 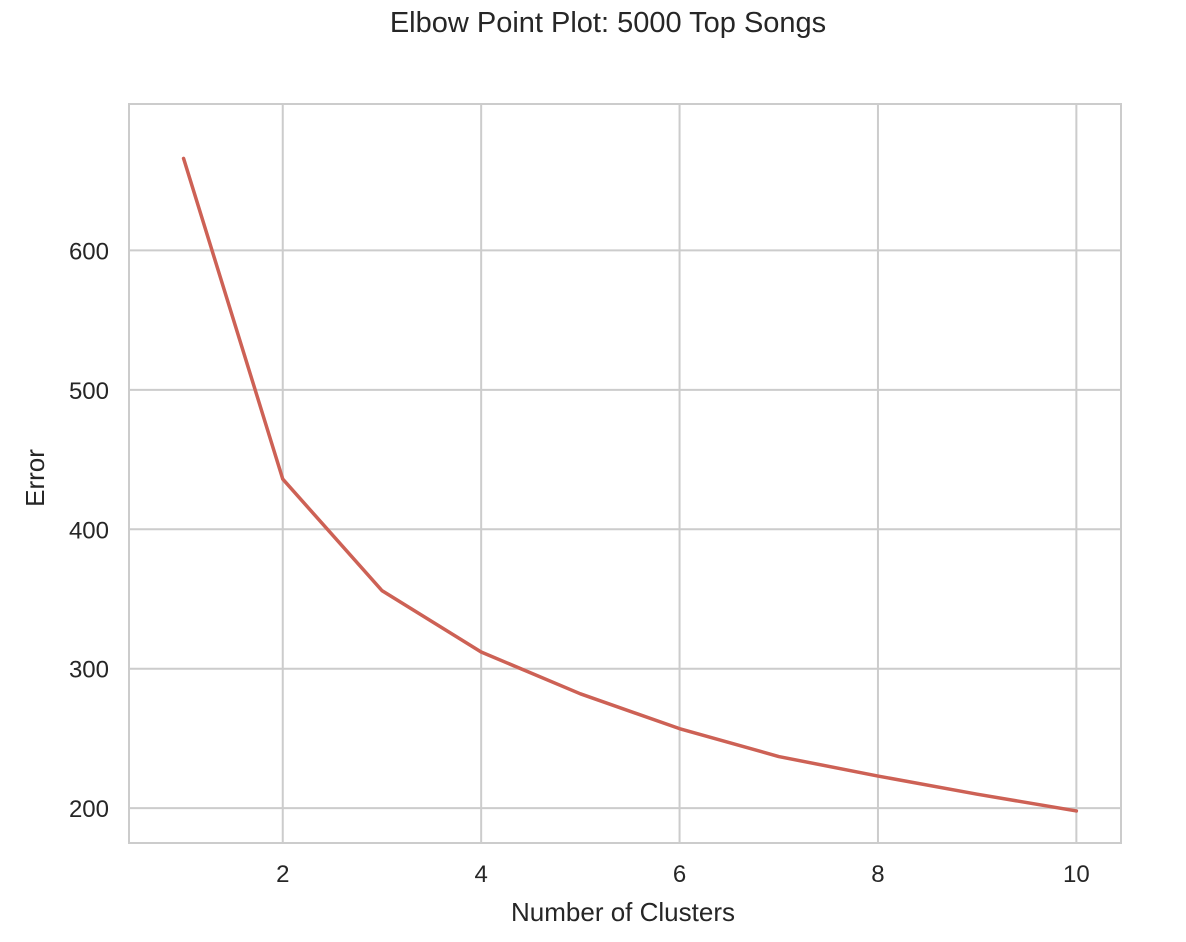 What do you see at coordinates (480, 874) in the screenshot?
I see `x-tick-label: 4` at bounding box center [480, 874].